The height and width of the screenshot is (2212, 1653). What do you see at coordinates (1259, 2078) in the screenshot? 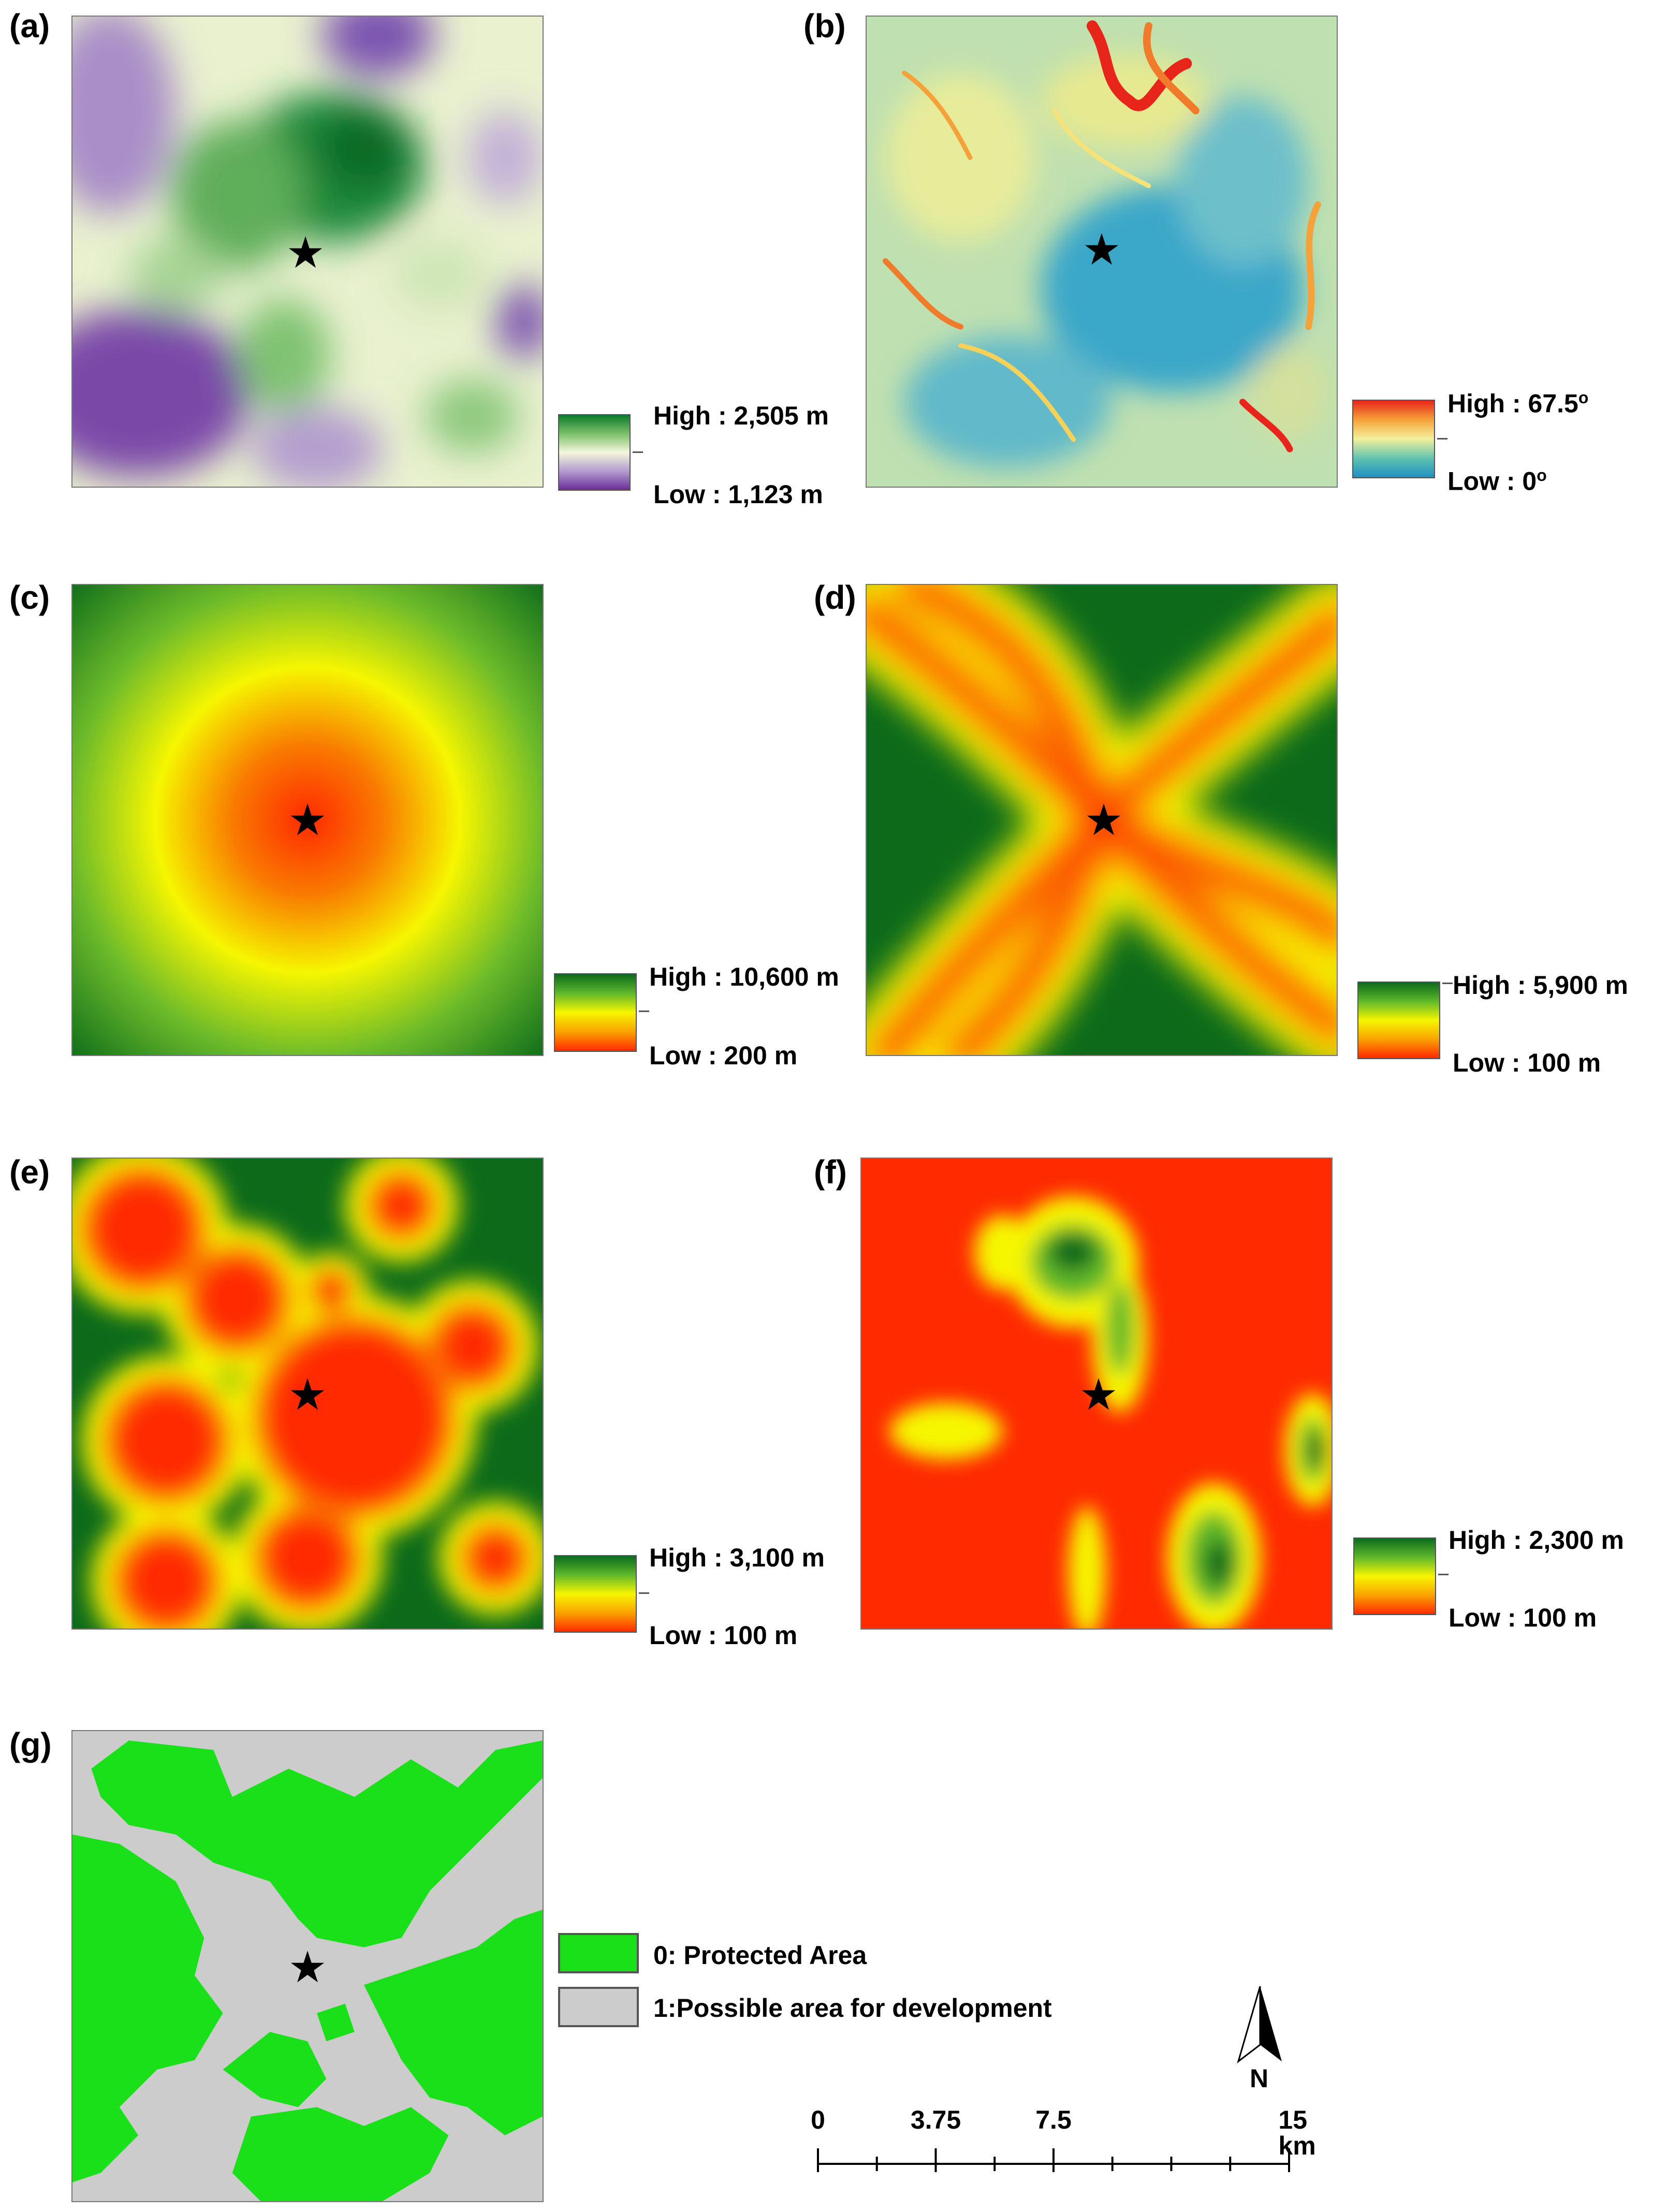
I see `north-arrow-label: N` at bounding box center [1259, 2078].